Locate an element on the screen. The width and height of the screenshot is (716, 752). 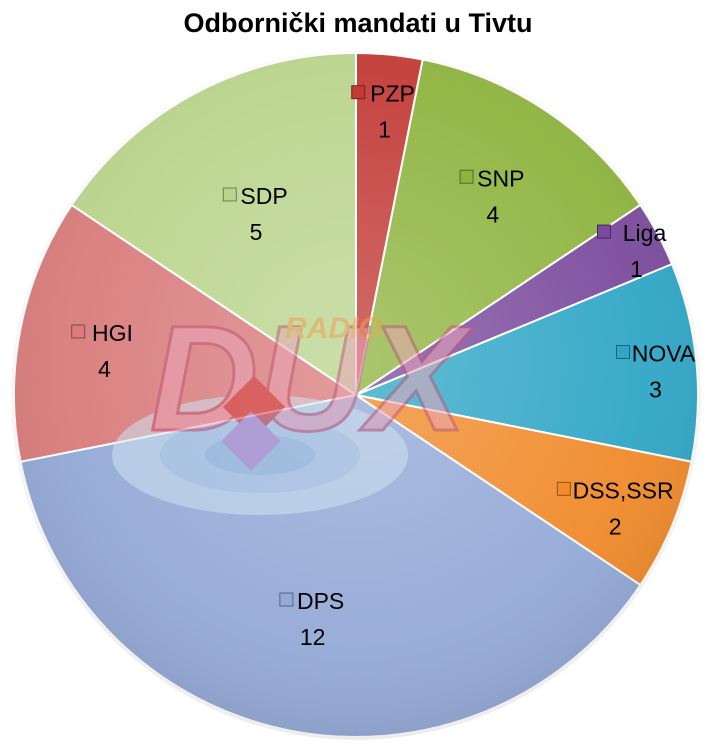
slice-label-liga: Liga 1 is located at coordinates (632, 251).